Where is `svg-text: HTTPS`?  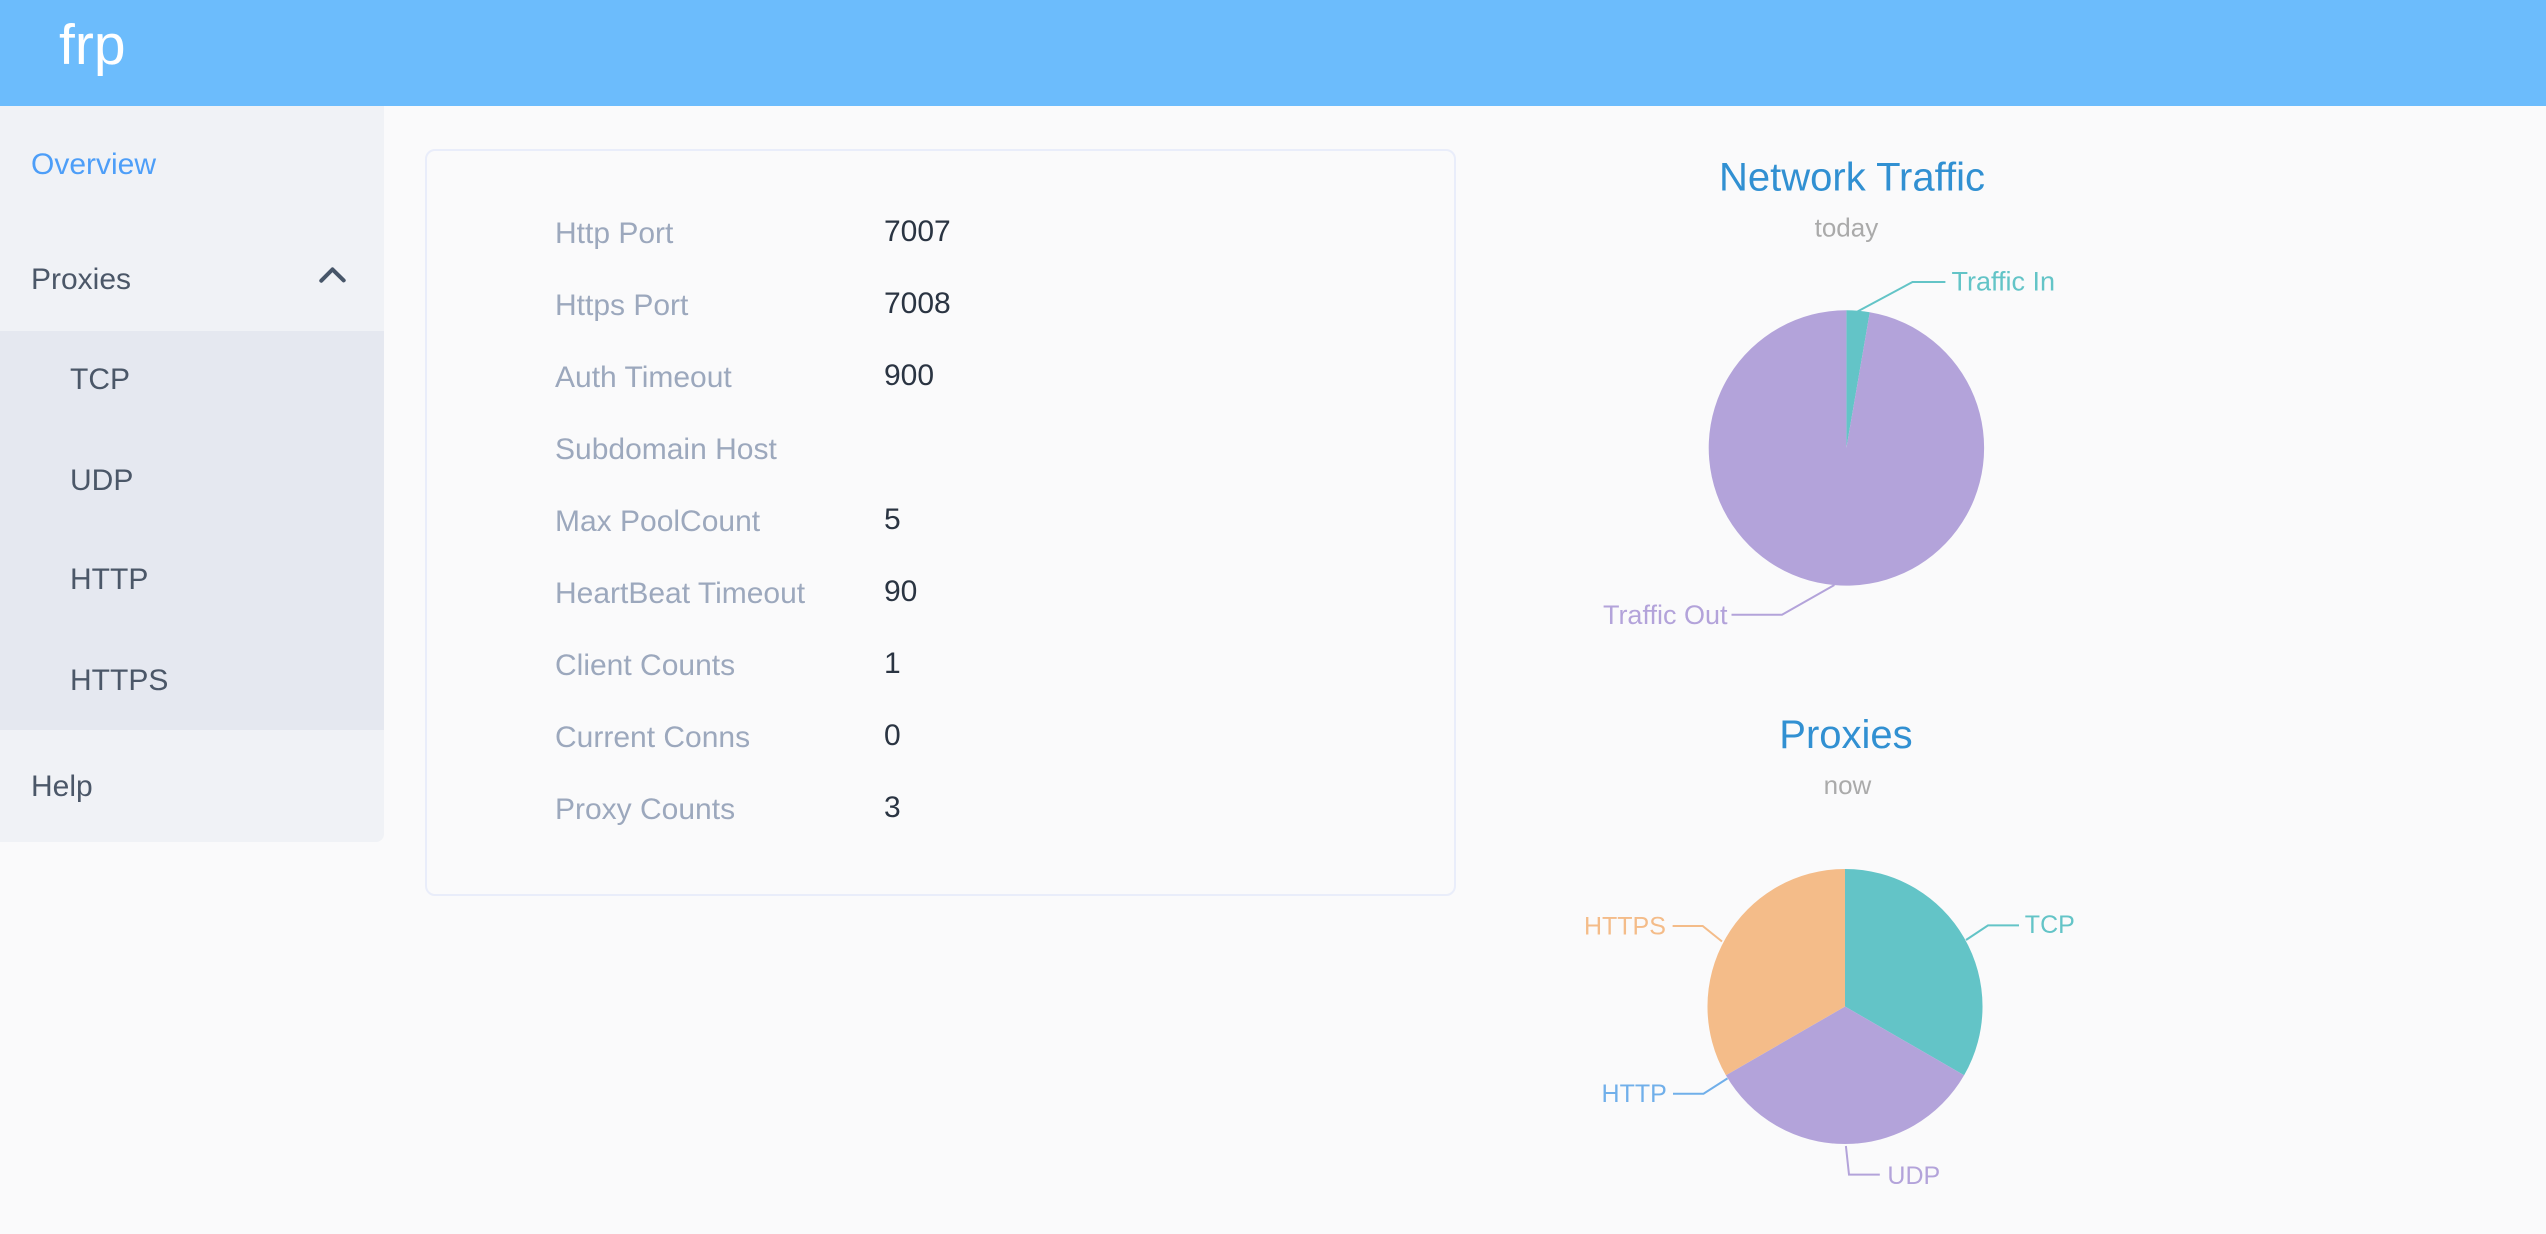 svg-text: HTTPS is located at coordinates (1625, 927).